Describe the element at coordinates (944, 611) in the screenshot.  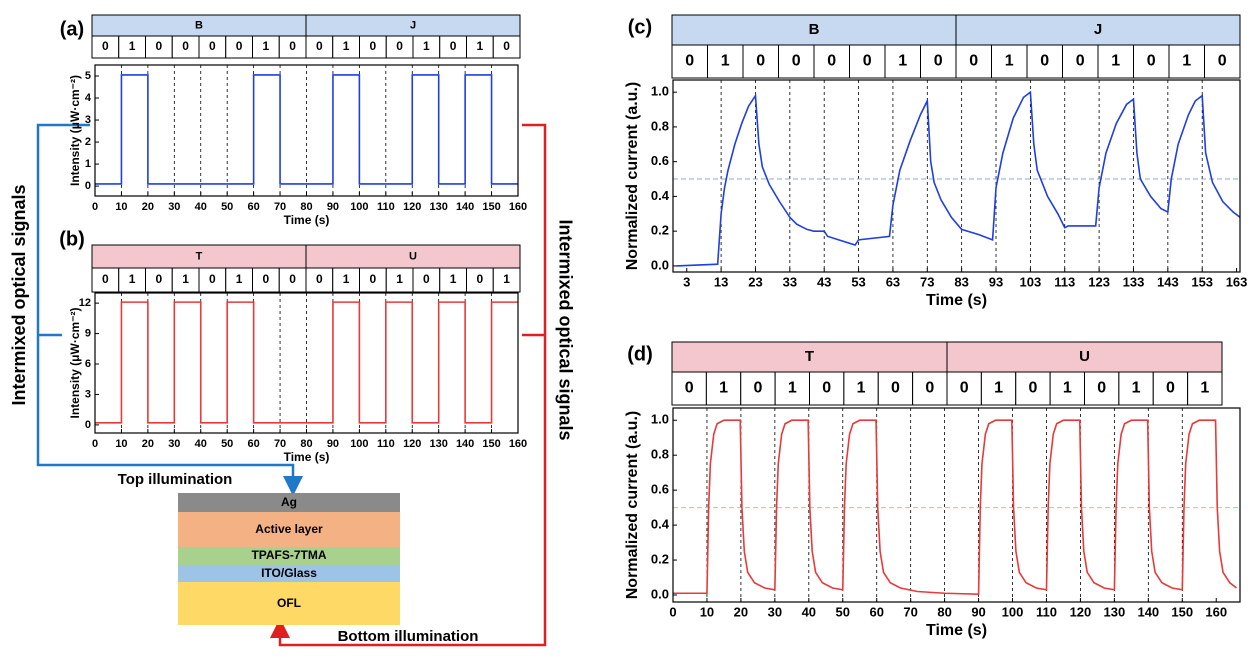
I see `x-tick-label: 80` at that location.